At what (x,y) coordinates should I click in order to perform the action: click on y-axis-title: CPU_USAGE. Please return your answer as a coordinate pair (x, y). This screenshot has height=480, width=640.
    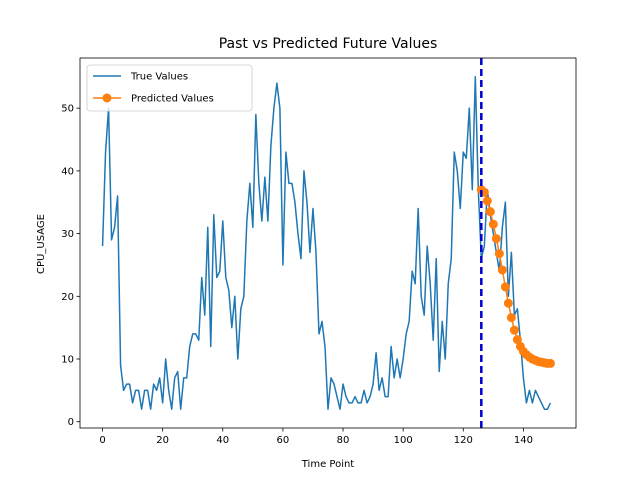
    Looking at the image, I should click on (41, 244).